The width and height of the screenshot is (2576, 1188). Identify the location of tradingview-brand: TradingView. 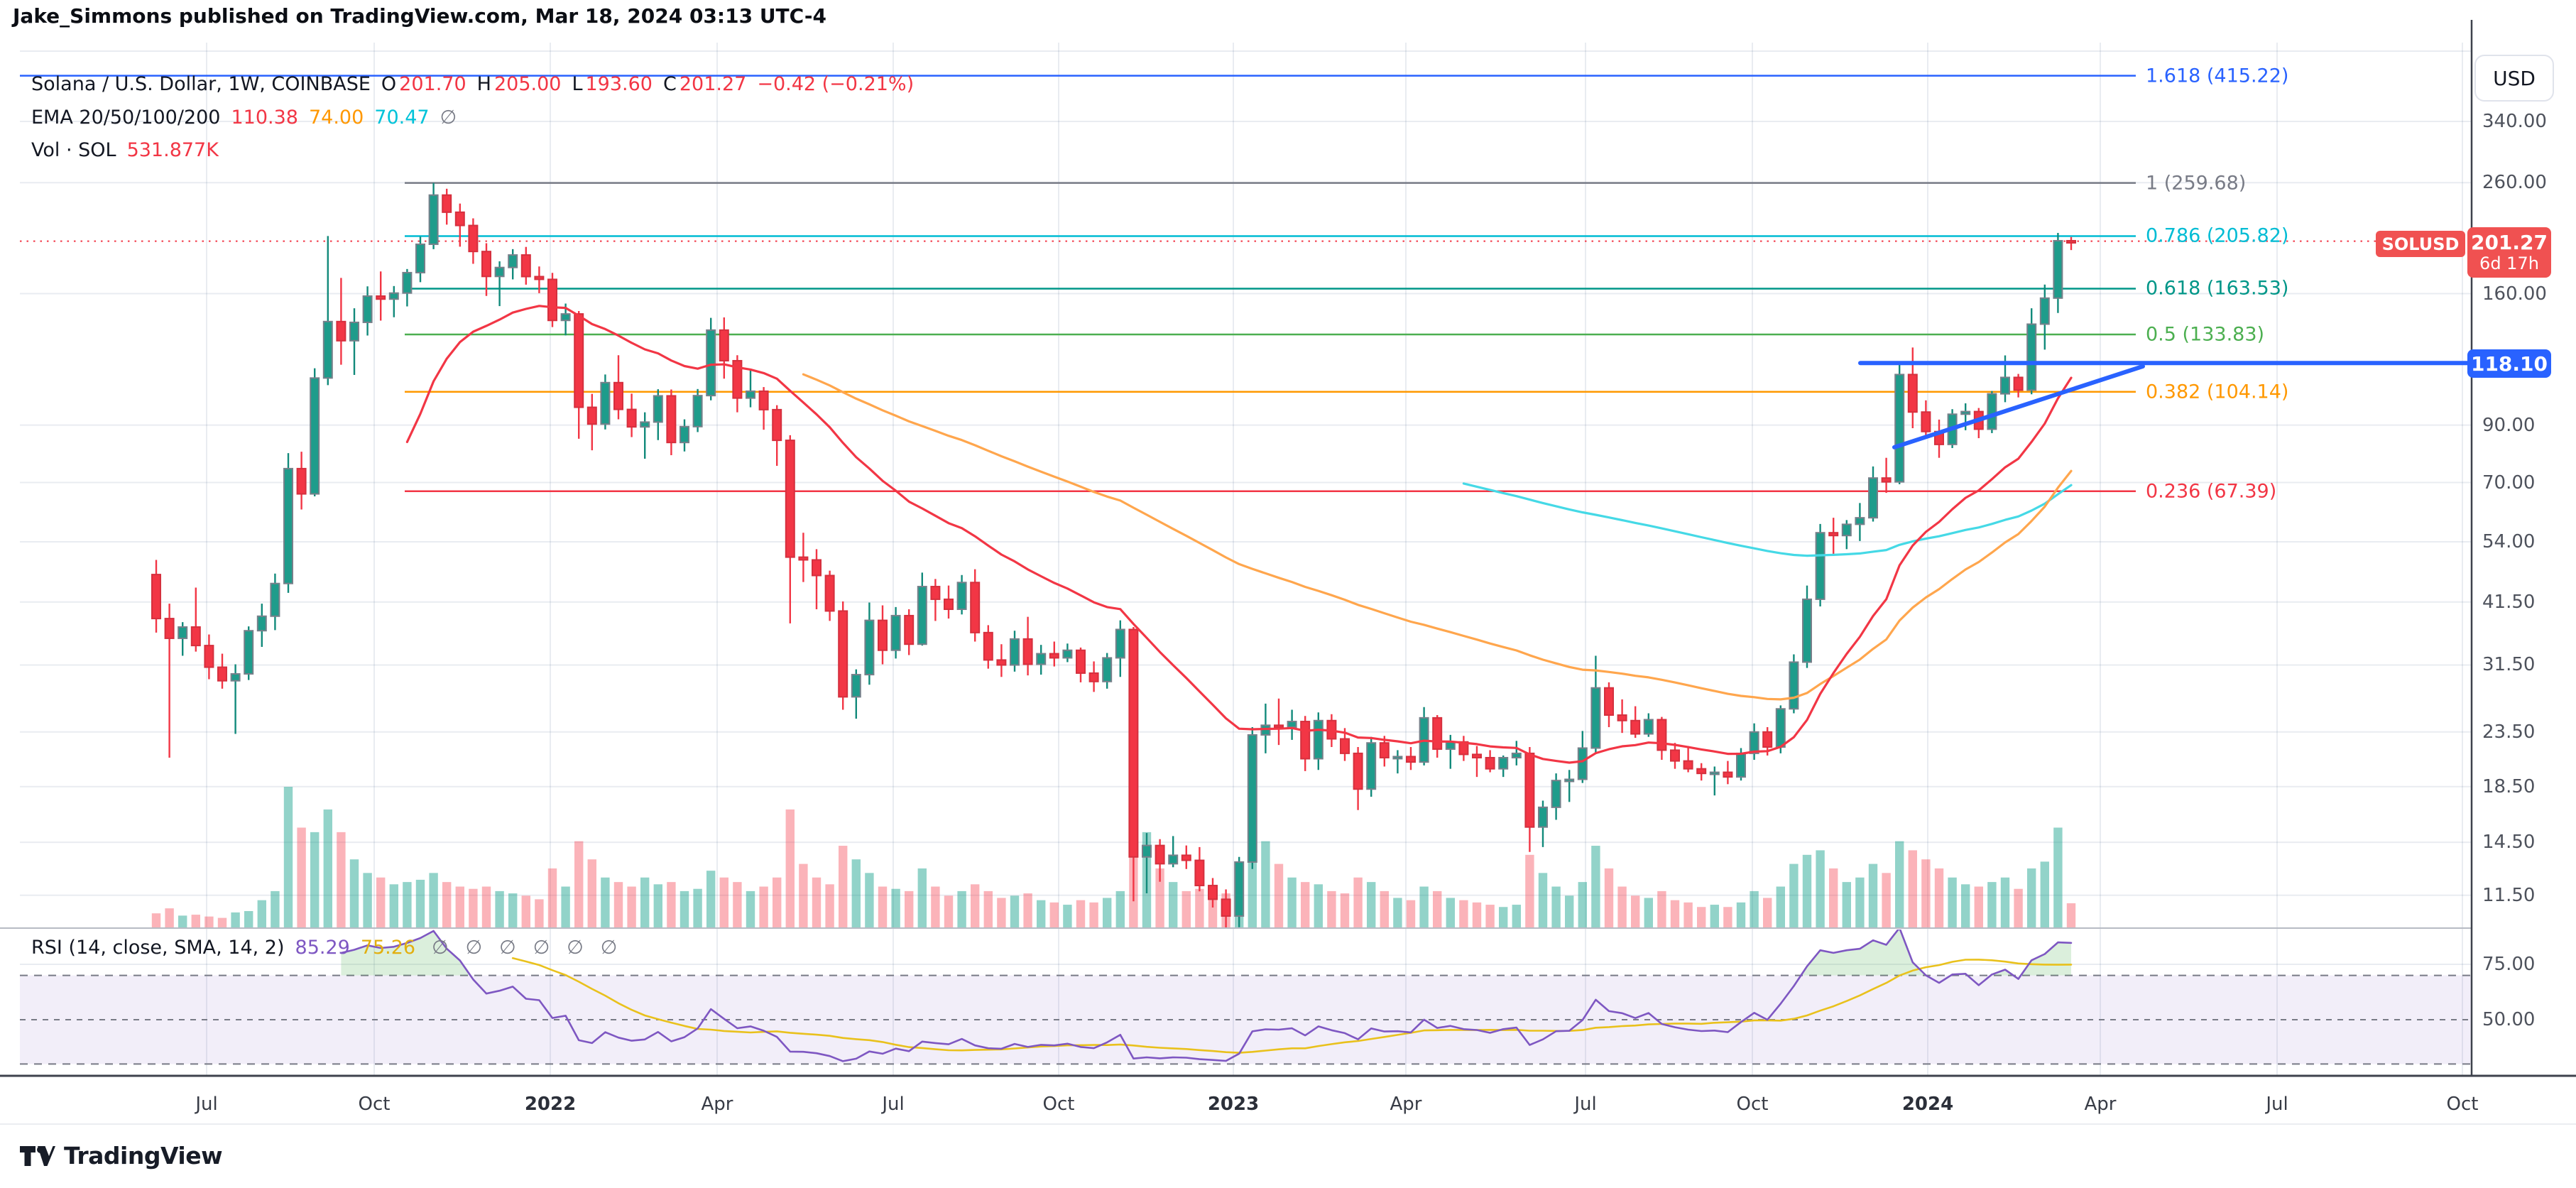
(120, 1156).